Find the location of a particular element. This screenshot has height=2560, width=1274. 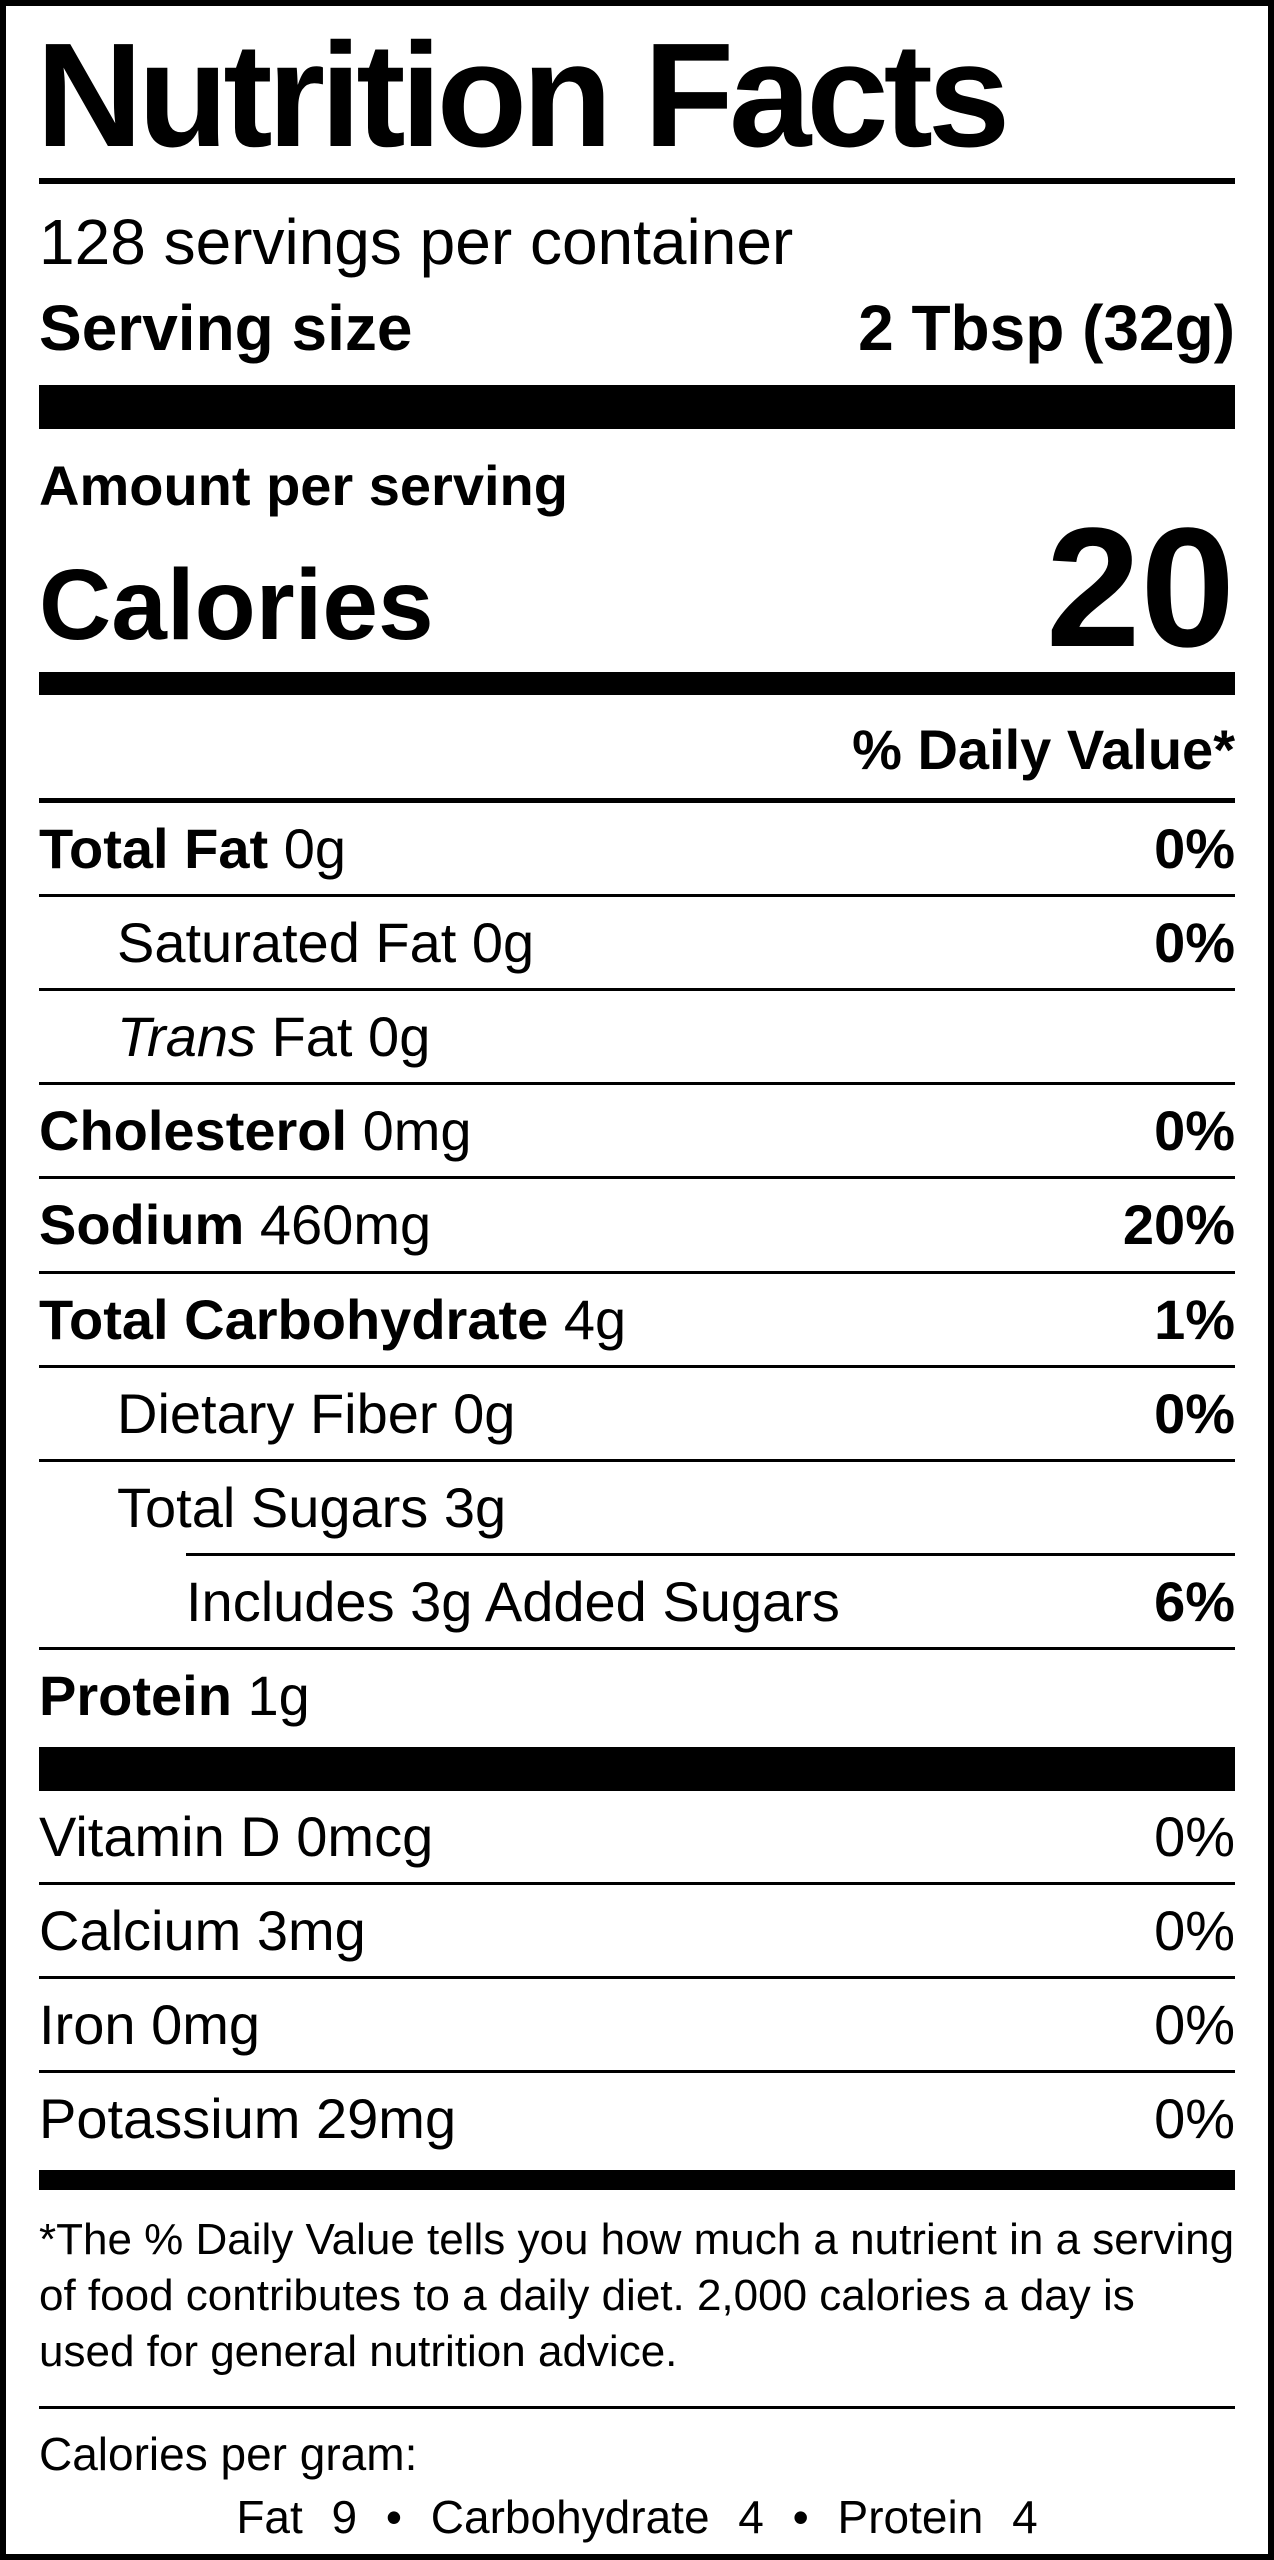

serving-size-value: 2 Tbsp (32g) is located at coordinates (1046, 327).